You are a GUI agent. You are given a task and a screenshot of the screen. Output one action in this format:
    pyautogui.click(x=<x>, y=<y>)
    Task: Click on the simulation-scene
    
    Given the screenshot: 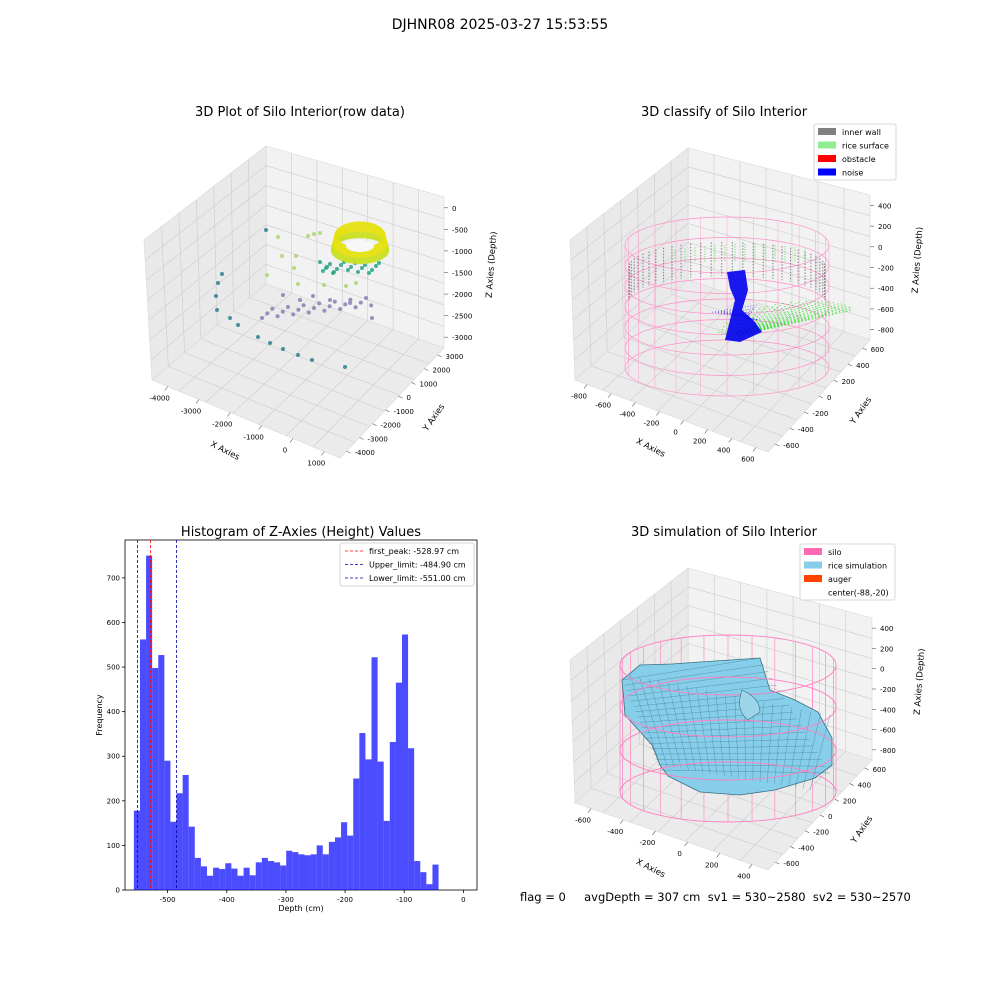 What is the action you would take?
    pyautogui.click(x=728, y=728)
    